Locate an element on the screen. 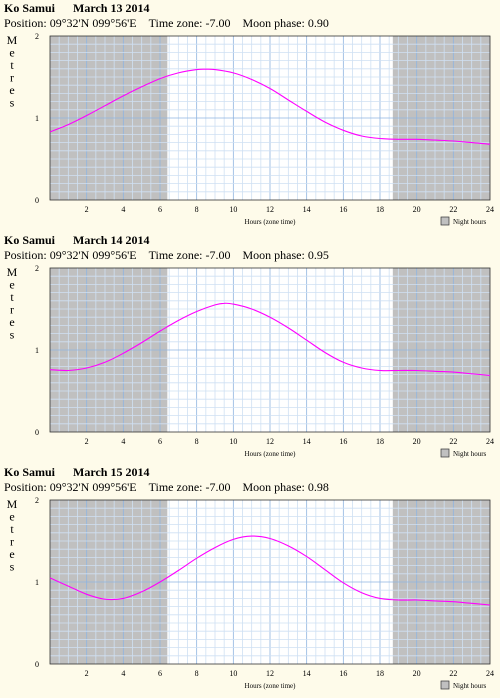 The height and width of the screenshot is (698, 500). panel-date: March 15 2014 is located at coordinates (111, 472).